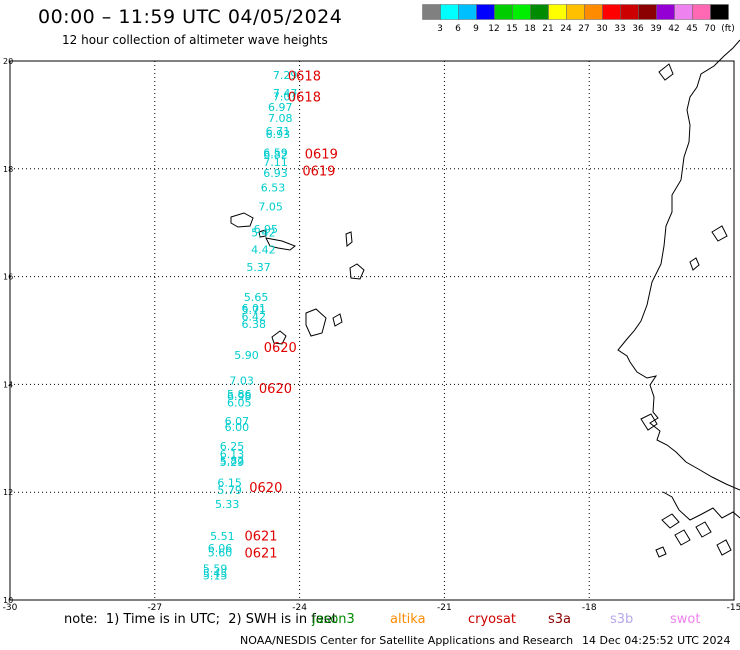  What do you see at coordinates (215, 569) in the screenshot?
I see `wave-height-label: 5.59` at bounding box center [215, 569].